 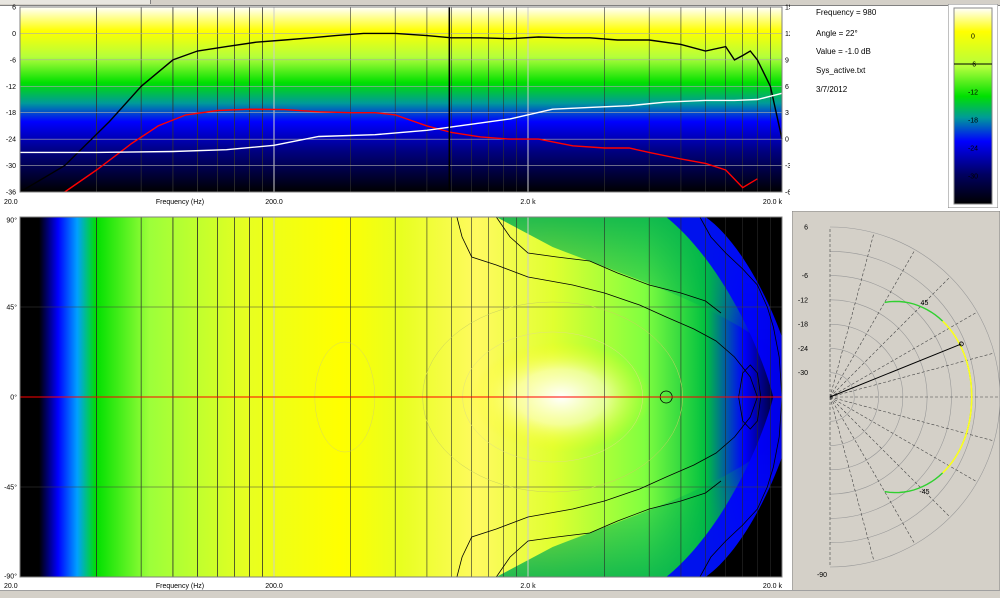 I want to click on freq-y-tick-left: -30, so click(x=11, y=166).